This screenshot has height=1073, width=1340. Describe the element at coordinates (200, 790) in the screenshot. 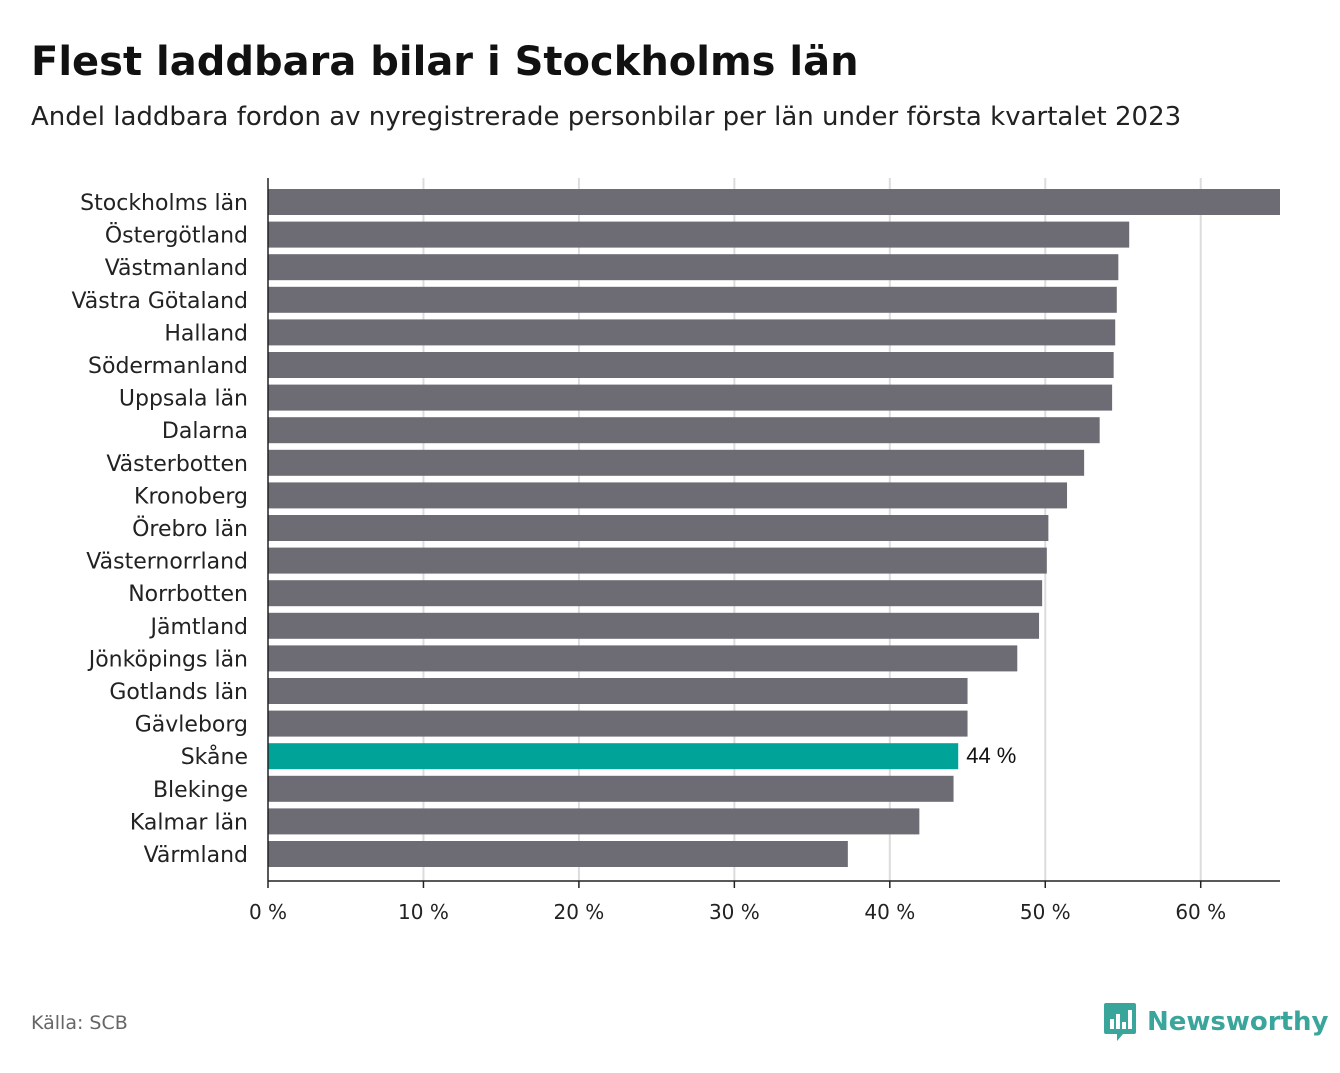

I see `category-label: Blekinge` at that location.